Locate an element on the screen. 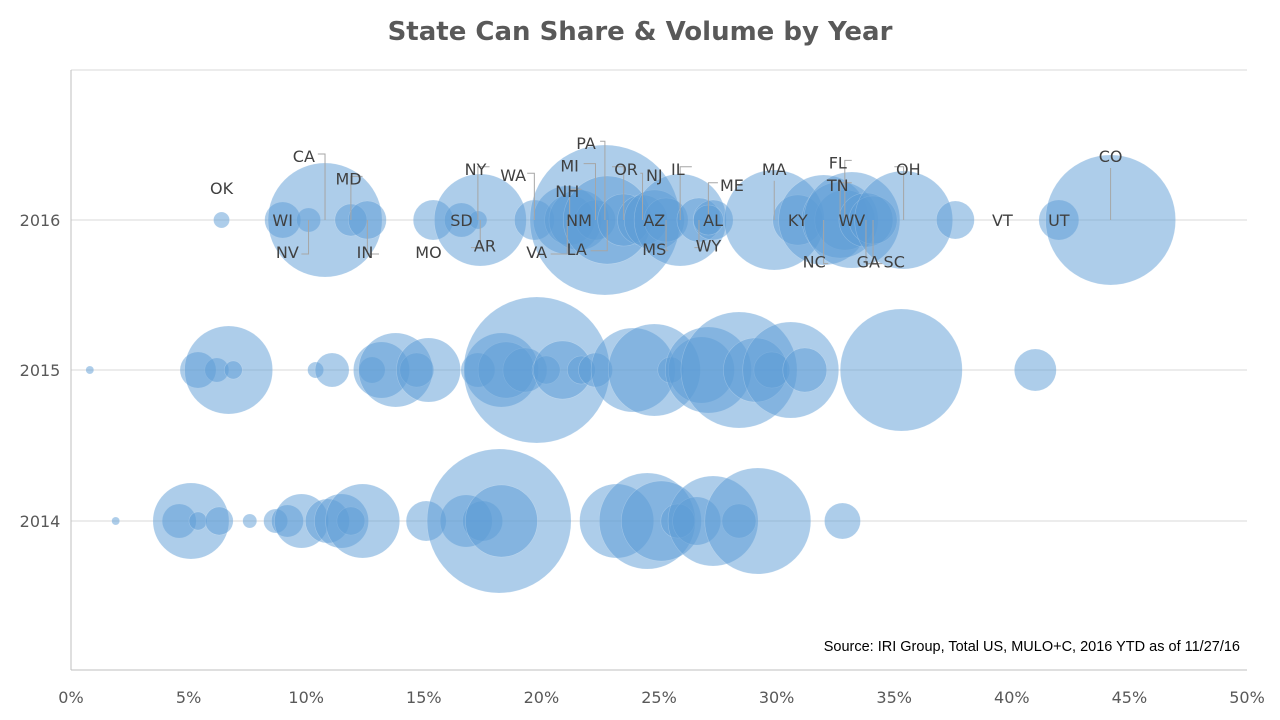 This screenshot has height=720, width=1280. label-sc: SC is located at coordinates (894, 262).